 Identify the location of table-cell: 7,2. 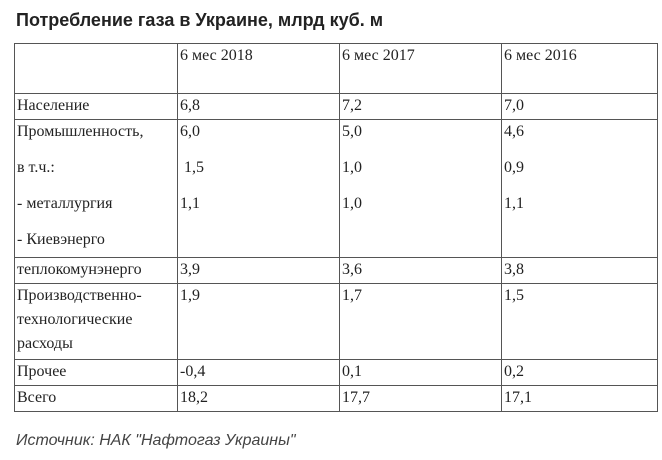
(420, 106).